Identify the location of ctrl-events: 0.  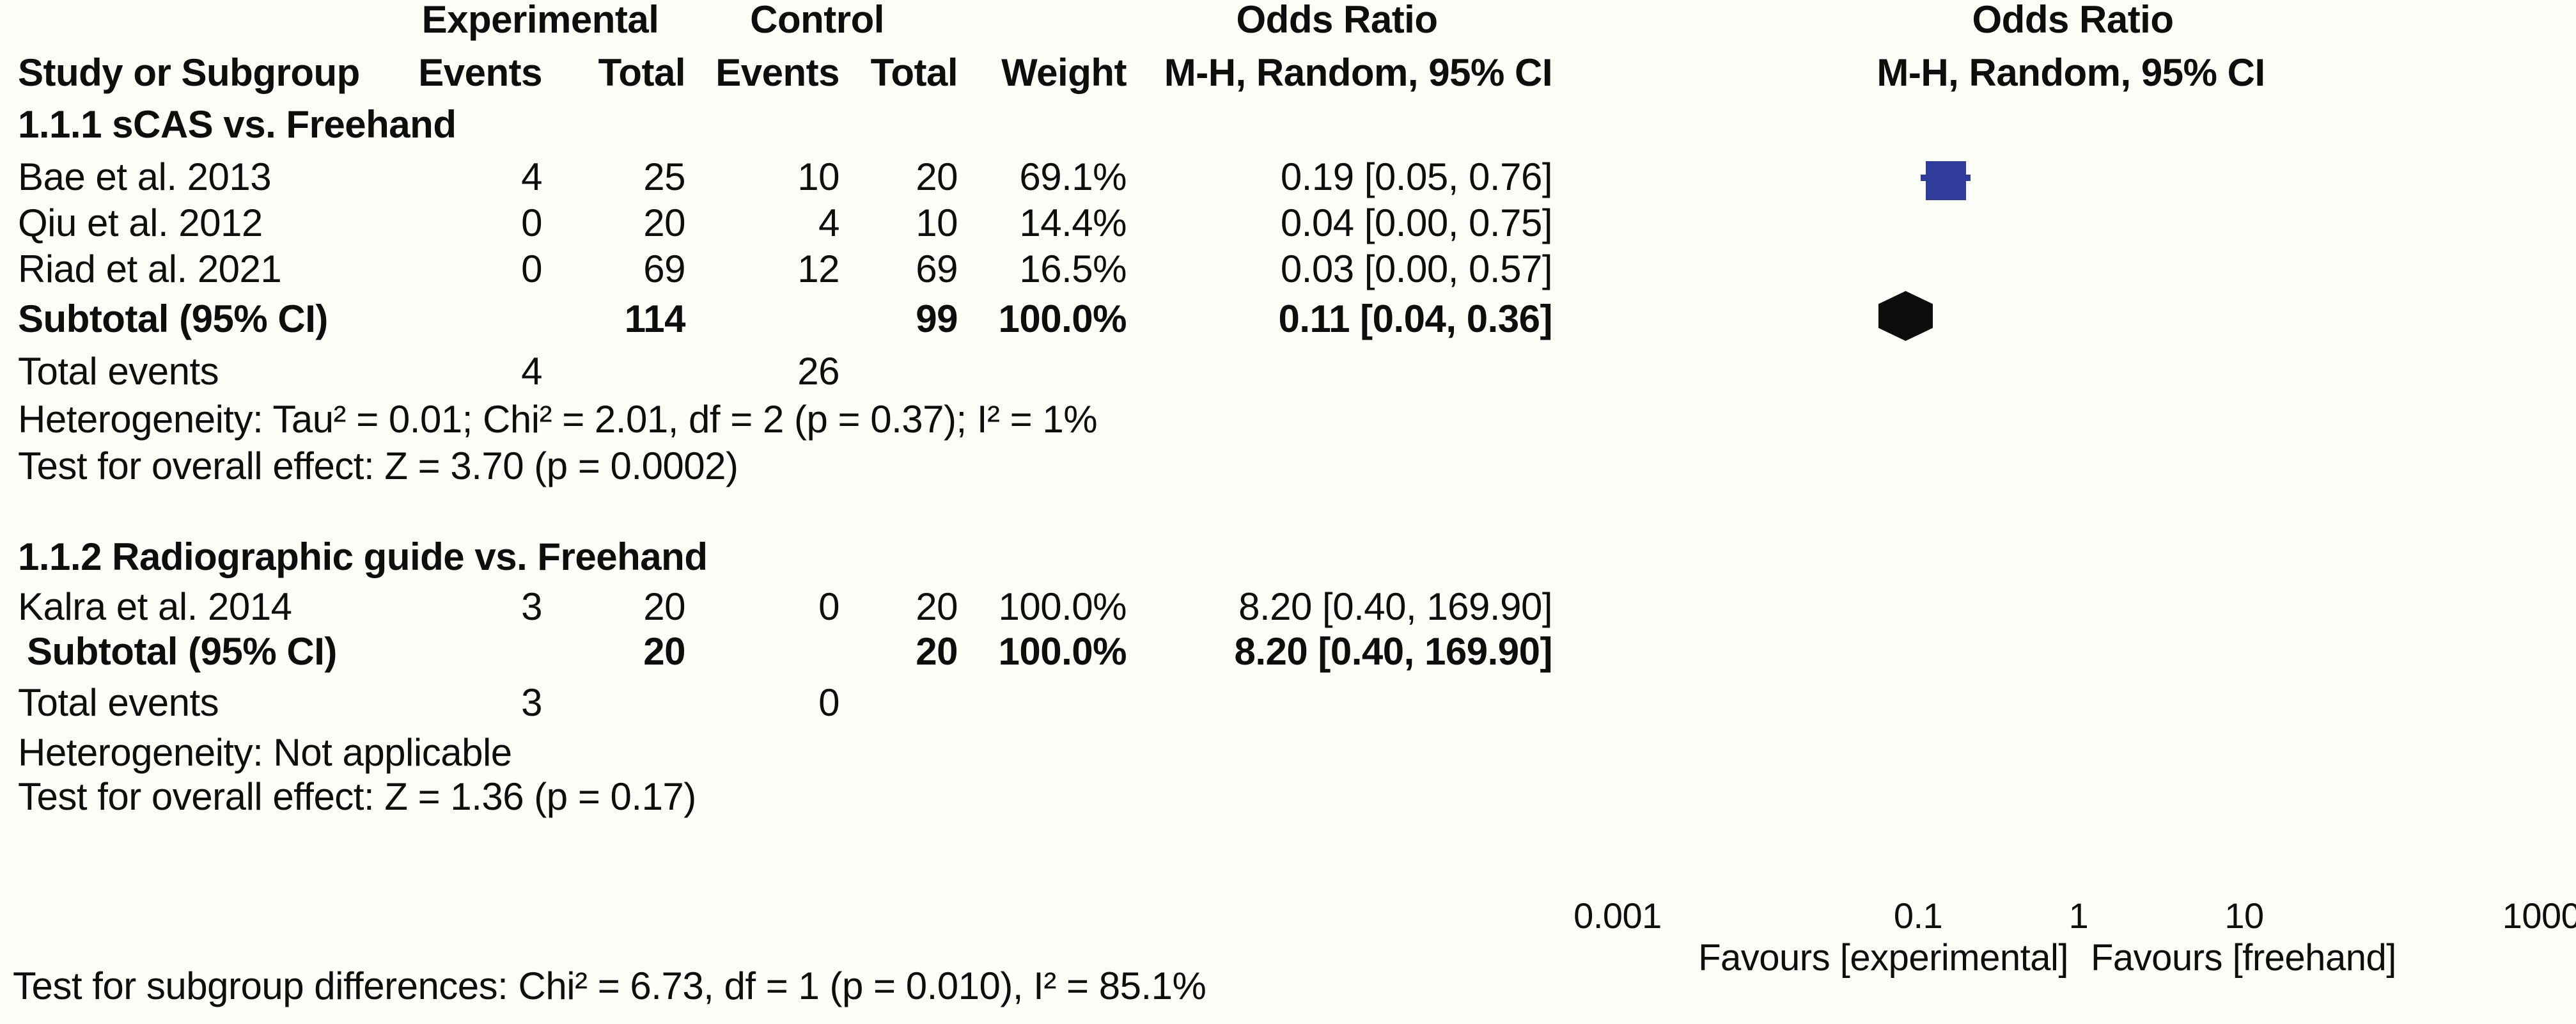
(829, 606).